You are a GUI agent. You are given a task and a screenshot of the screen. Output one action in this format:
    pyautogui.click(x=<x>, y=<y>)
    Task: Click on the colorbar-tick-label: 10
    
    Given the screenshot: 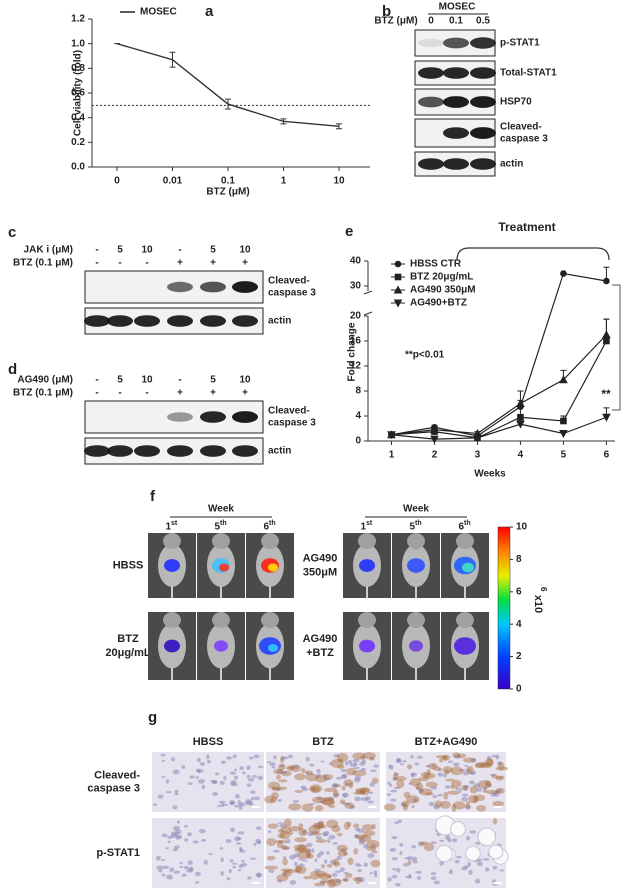 What is the action you would take?
    pyautogui.click(x=522, y=527)
    